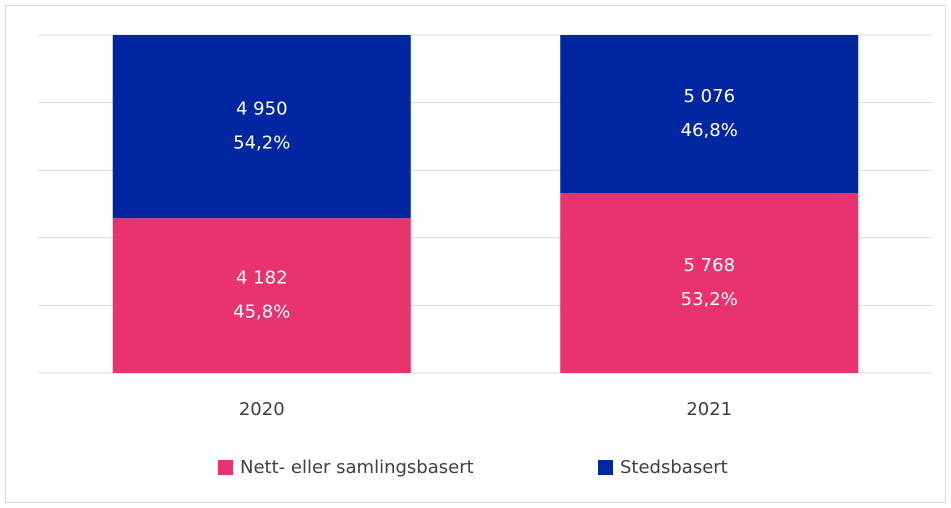  I want to click on legend-label: Nett- eller samlingsbasert, so click(357, 467).